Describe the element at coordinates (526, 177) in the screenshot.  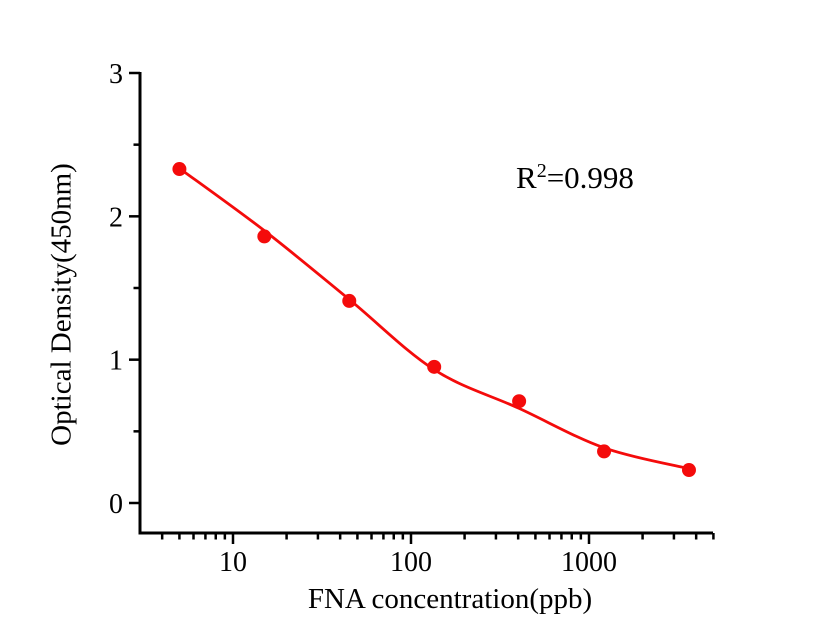
I see `r-squared-base: R` at that location.